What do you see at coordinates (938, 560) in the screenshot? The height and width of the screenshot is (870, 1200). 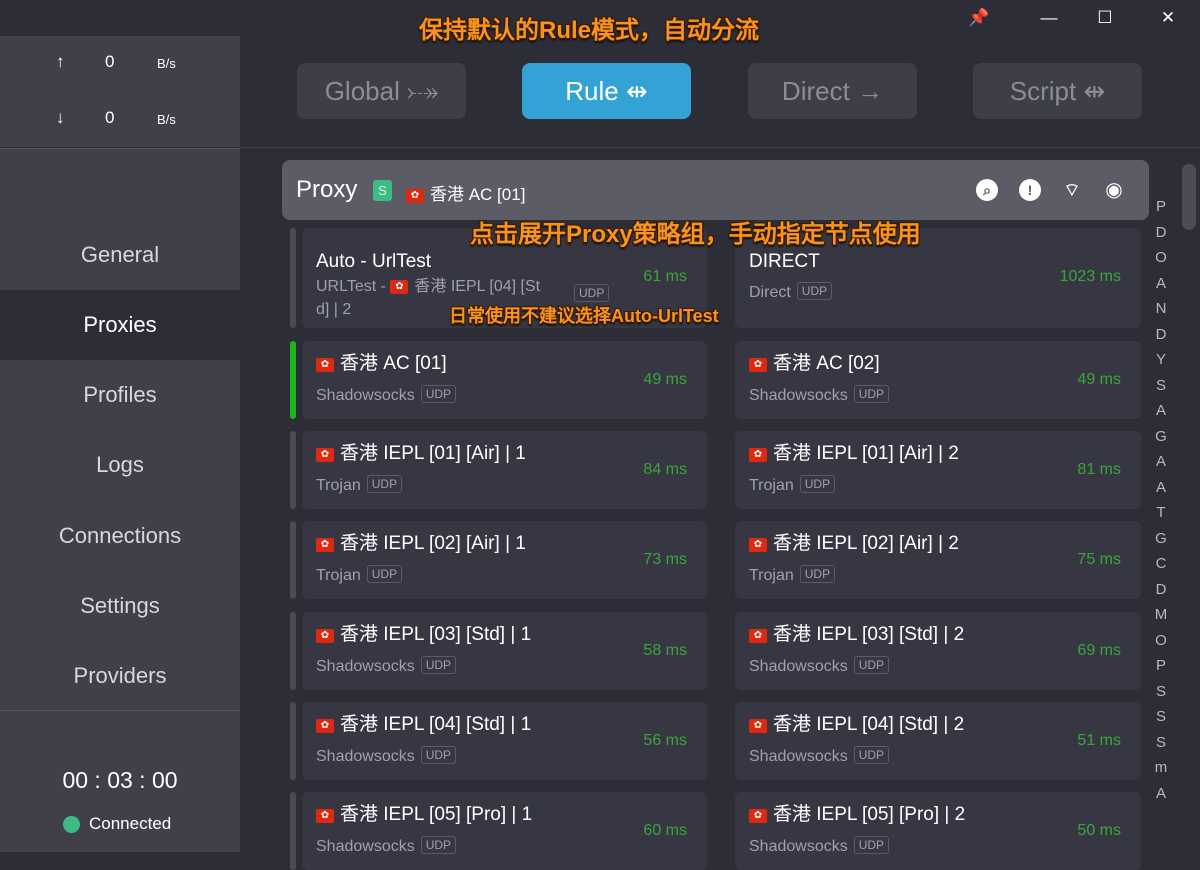 I see `proxy-card: ✿ 香港 IEPL [02] [Air] | 2 Trojan UDP 75 ms` at bounding box center [938, 560].